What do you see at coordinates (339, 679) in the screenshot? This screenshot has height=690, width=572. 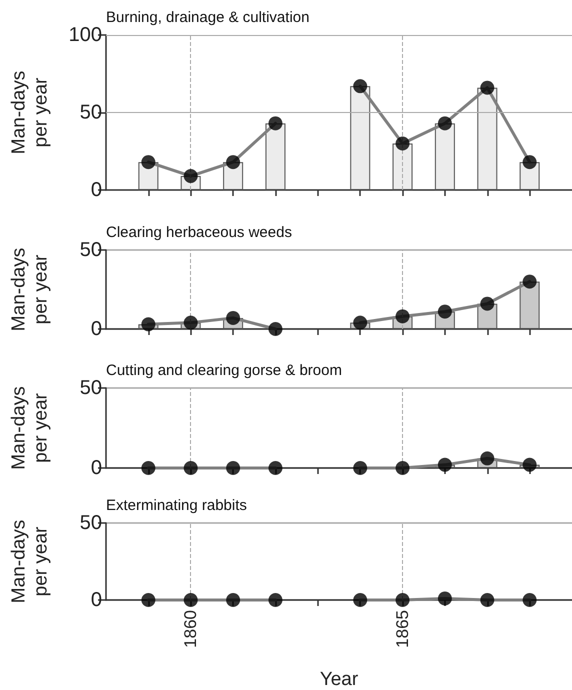 I see `x-axis-title: Year` at bounding box center [339, 679].